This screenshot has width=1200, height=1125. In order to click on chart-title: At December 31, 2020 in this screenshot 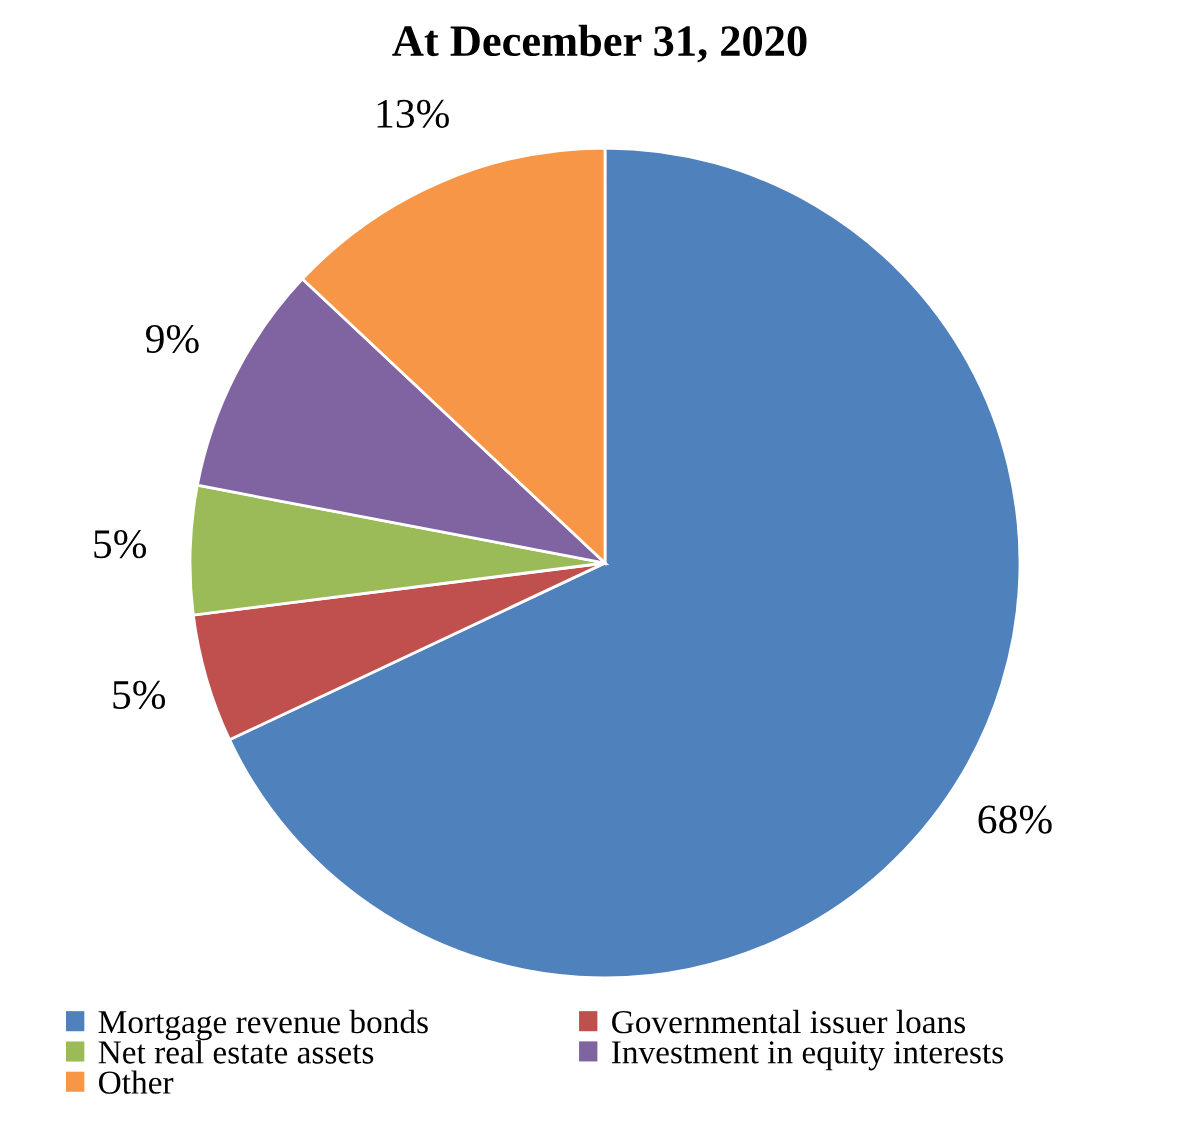, I will do `click(599, 43)`.